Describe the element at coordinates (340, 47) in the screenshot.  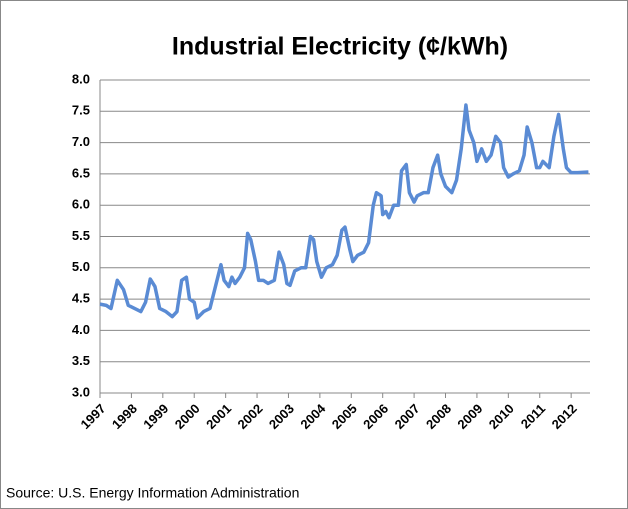
I see `chart-title: Industrial Electricity (¢/kWh)` at that location.